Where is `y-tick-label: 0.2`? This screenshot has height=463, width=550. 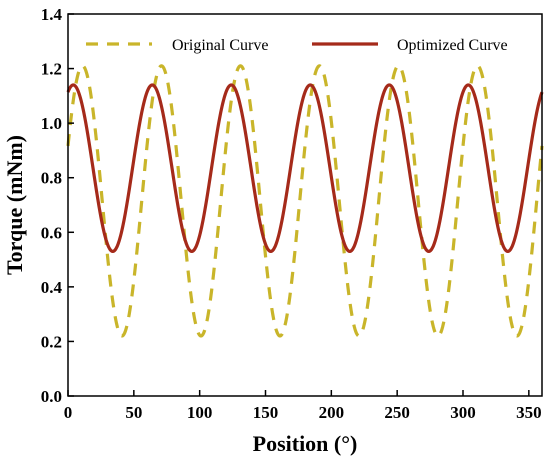 y-tick-label: 0.2 is located at coordinates (51, 341).